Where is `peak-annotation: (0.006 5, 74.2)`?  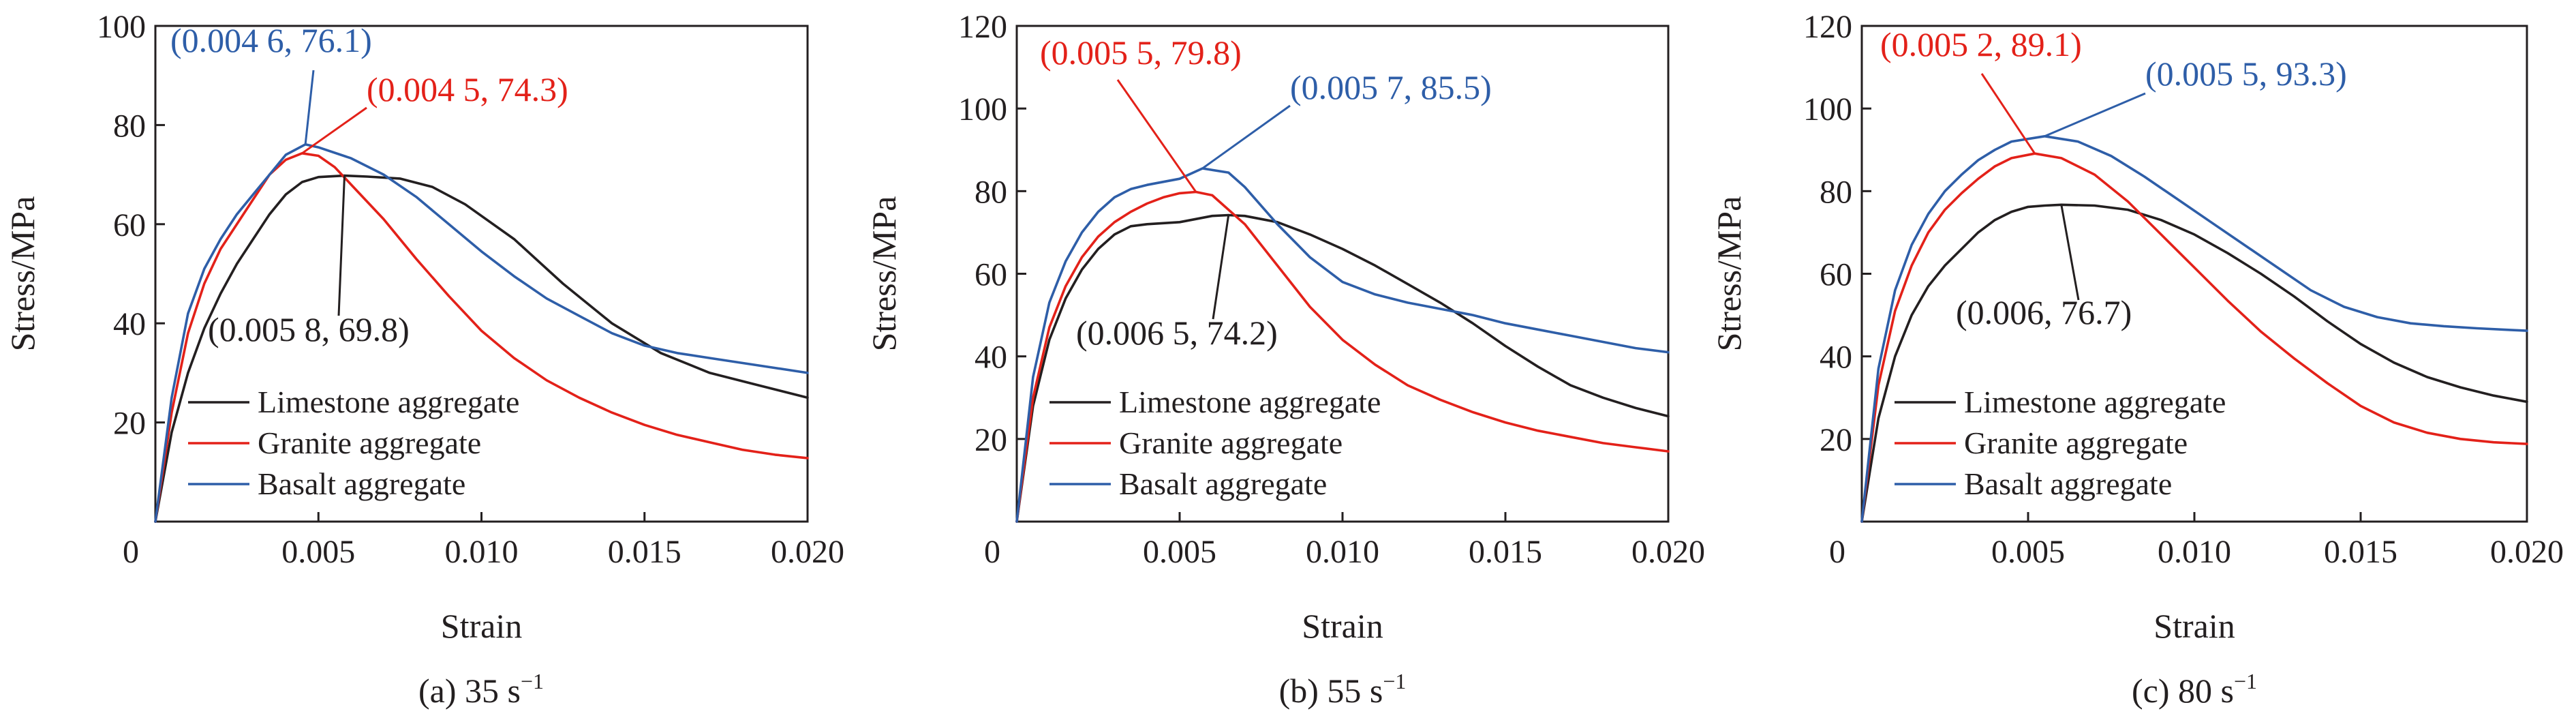
peak-annotation: (0.006 5, 74.2) is located at coordinates (1177, 333).